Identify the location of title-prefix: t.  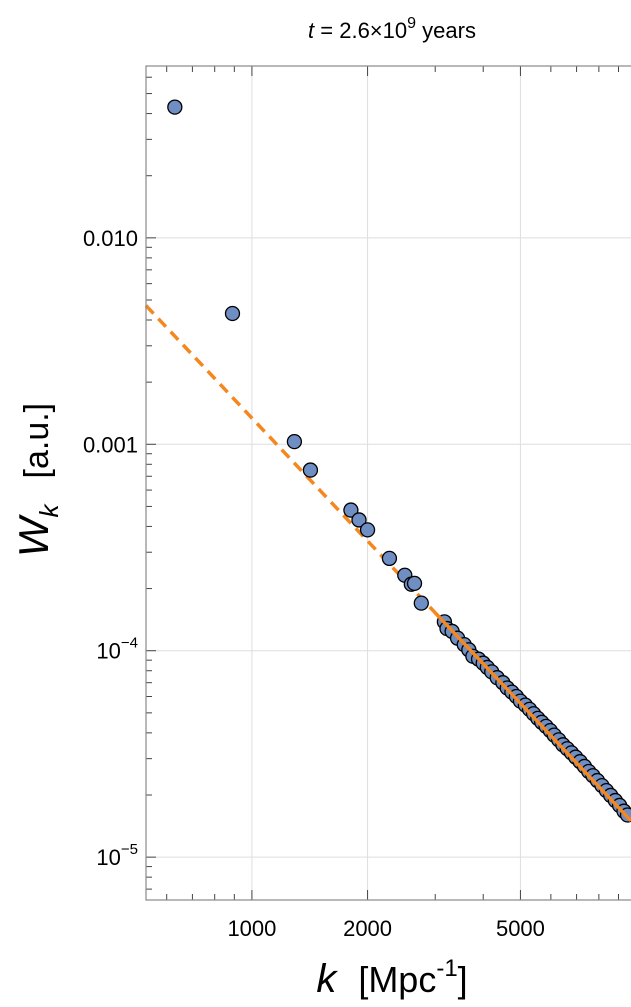
(311, 30).